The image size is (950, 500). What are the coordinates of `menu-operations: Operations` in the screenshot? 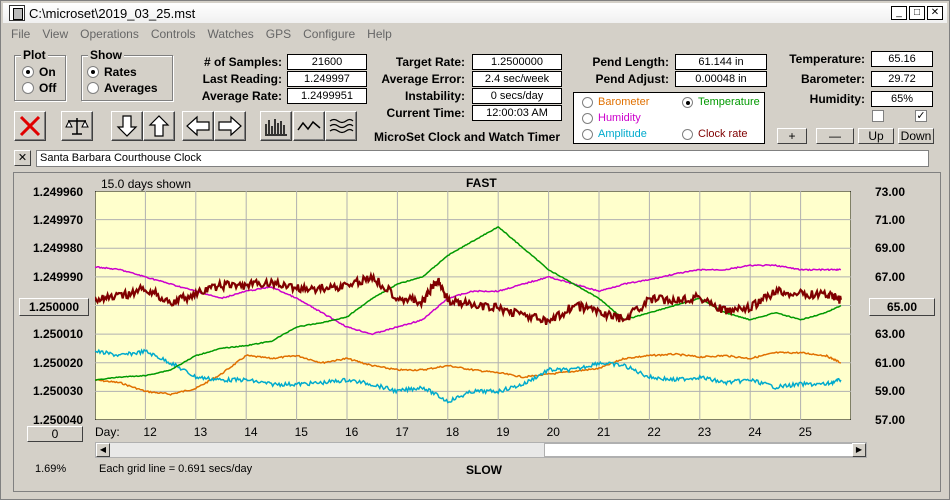 It's located at (109, 34).